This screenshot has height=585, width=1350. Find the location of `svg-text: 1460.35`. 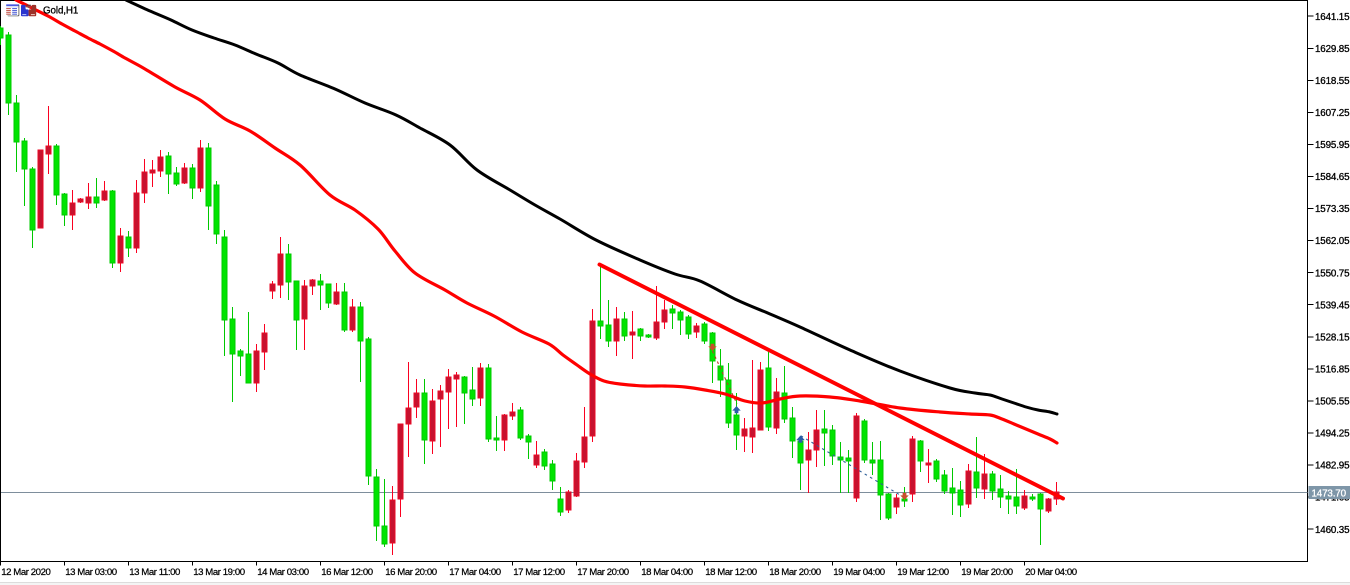

svg-text: 1460.35 is located at coordinates (1332, 530).